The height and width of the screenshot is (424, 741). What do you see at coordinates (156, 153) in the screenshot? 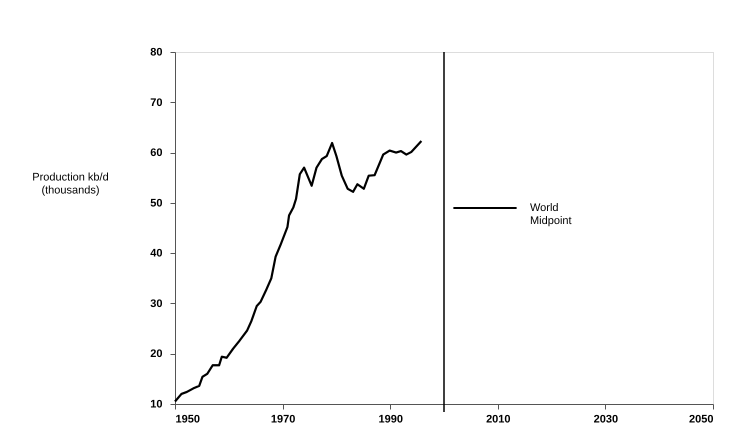
I see `y-tick-label: 60` at bounding box center [156, 153].